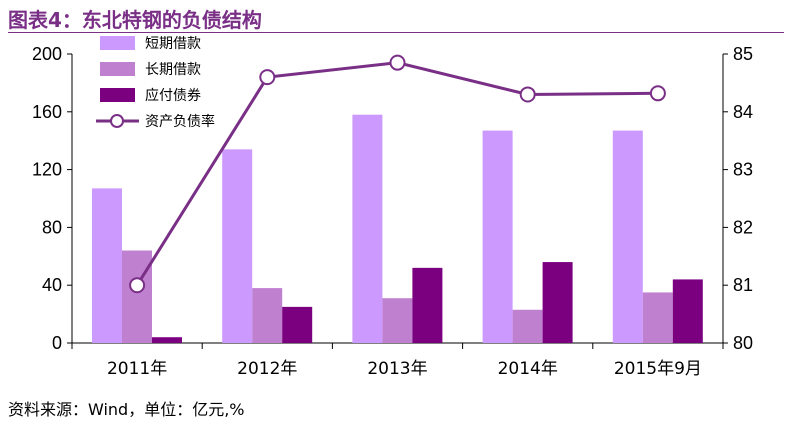  I want to click on x-tick-label: 2013年, so click(397, 369).